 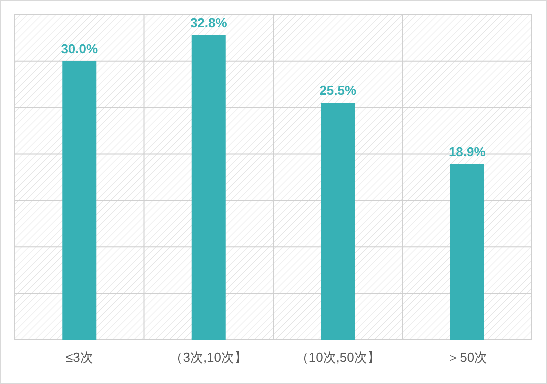 What do you see at coordinates (79, 48) in the screenshot?
I see `data-label: 30.0%` at bounding box center [79, 48].